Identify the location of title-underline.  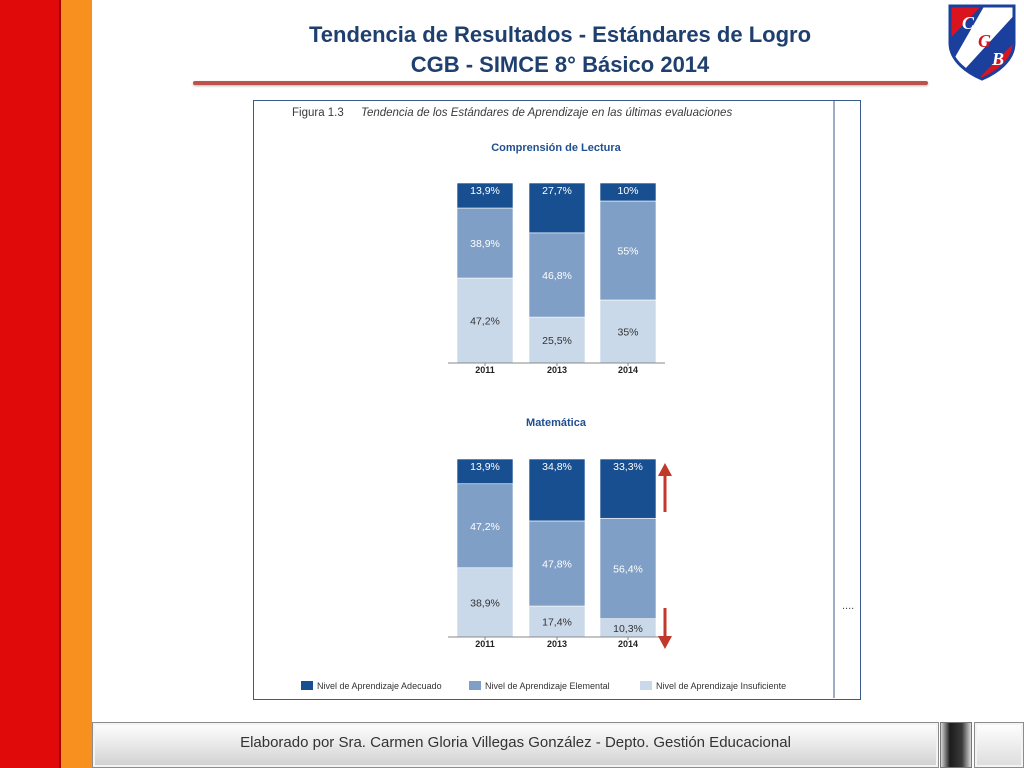
(560, 83).